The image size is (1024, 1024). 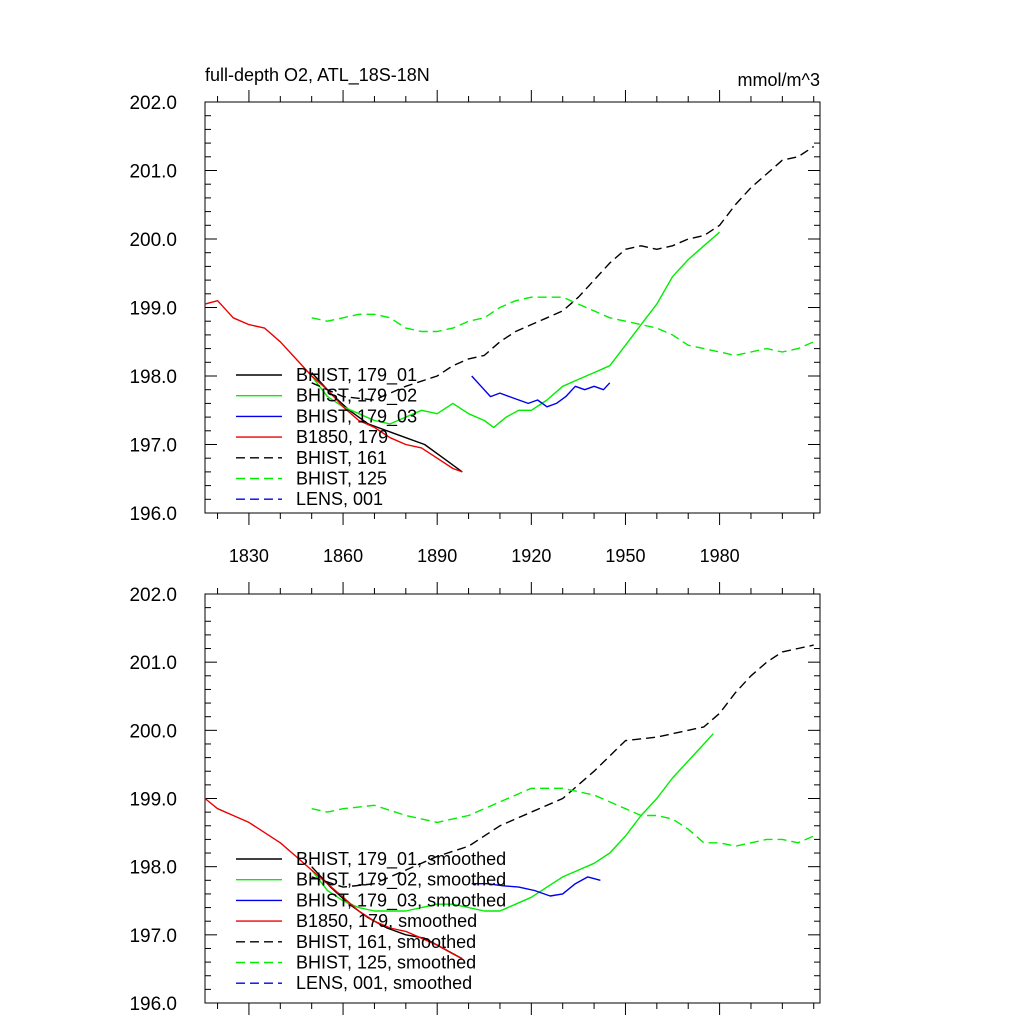 What do you see at coordinates (339, 499) in the screenshot?
I see `legend-label: LENS, 001` at bounding box center [339, 499].